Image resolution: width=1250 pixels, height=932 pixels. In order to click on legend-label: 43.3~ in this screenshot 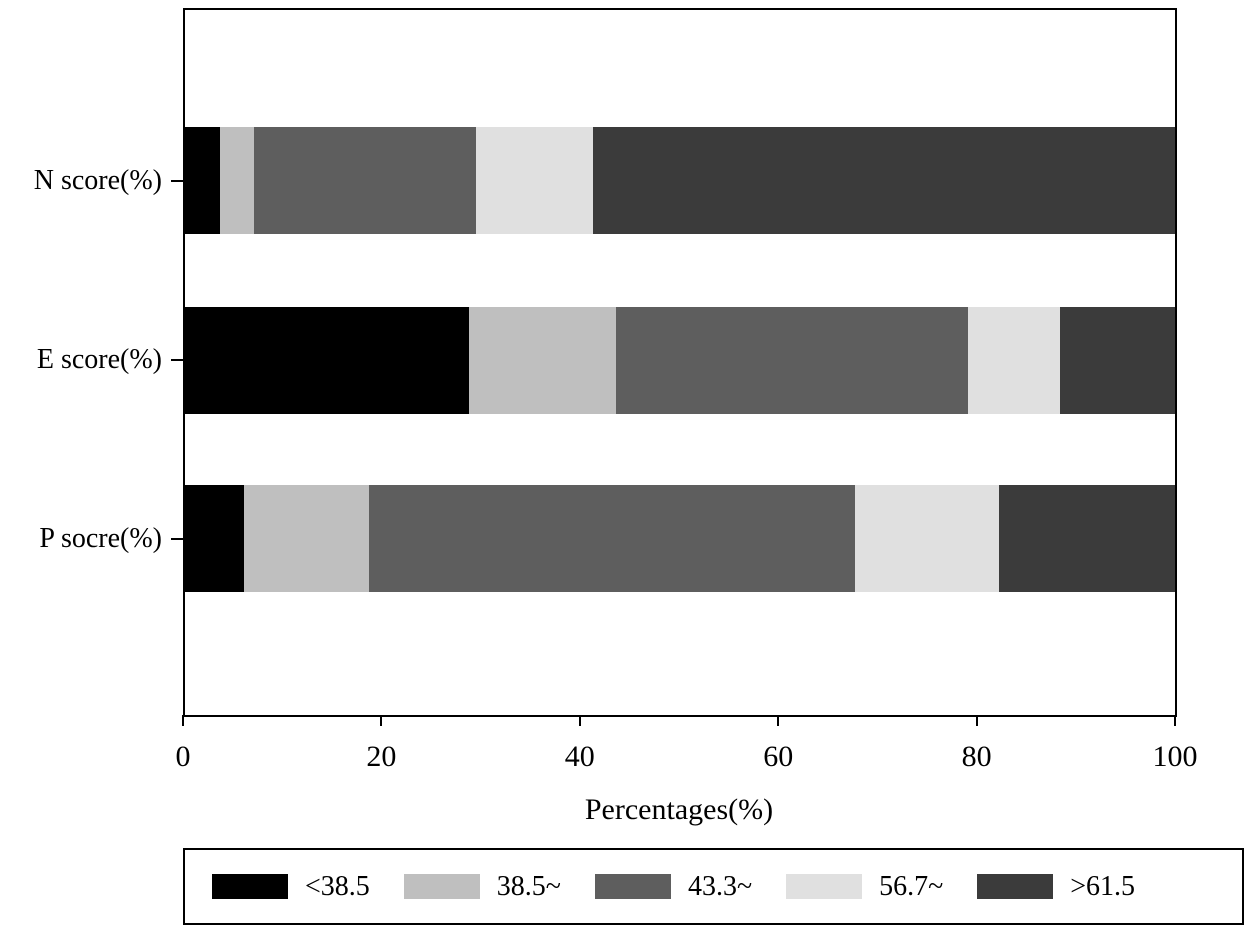, I will do `click(720, 886)`.